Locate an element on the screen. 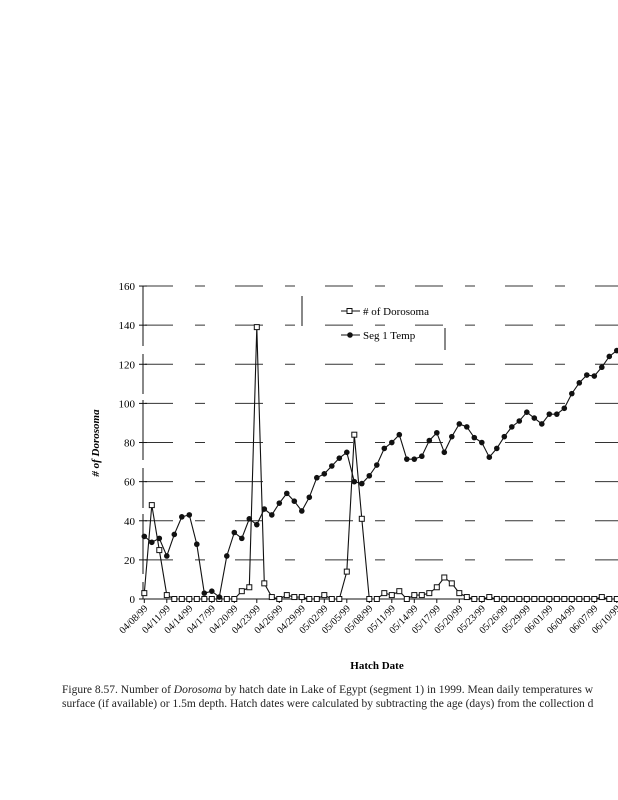  y-tick-label: 0 is located at coordinates (133, 600).